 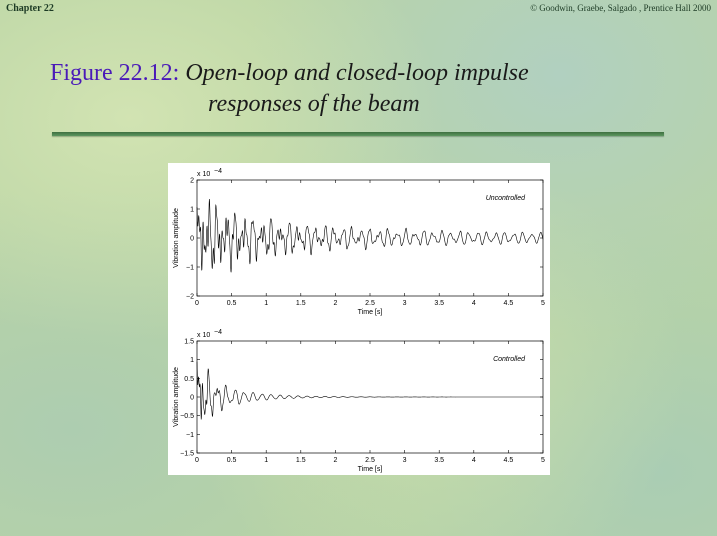 What do you see at coordinates (187, 454) in the screenshot?
I see `y-tick-label: −1.5` at bounding box center [187, 454].